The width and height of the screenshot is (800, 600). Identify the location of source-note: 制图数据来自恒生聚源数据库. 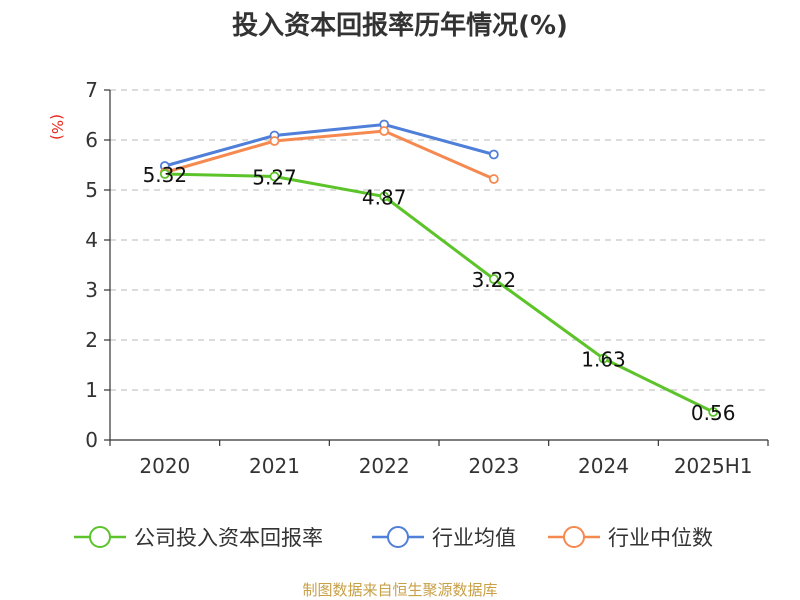
(399, 590).